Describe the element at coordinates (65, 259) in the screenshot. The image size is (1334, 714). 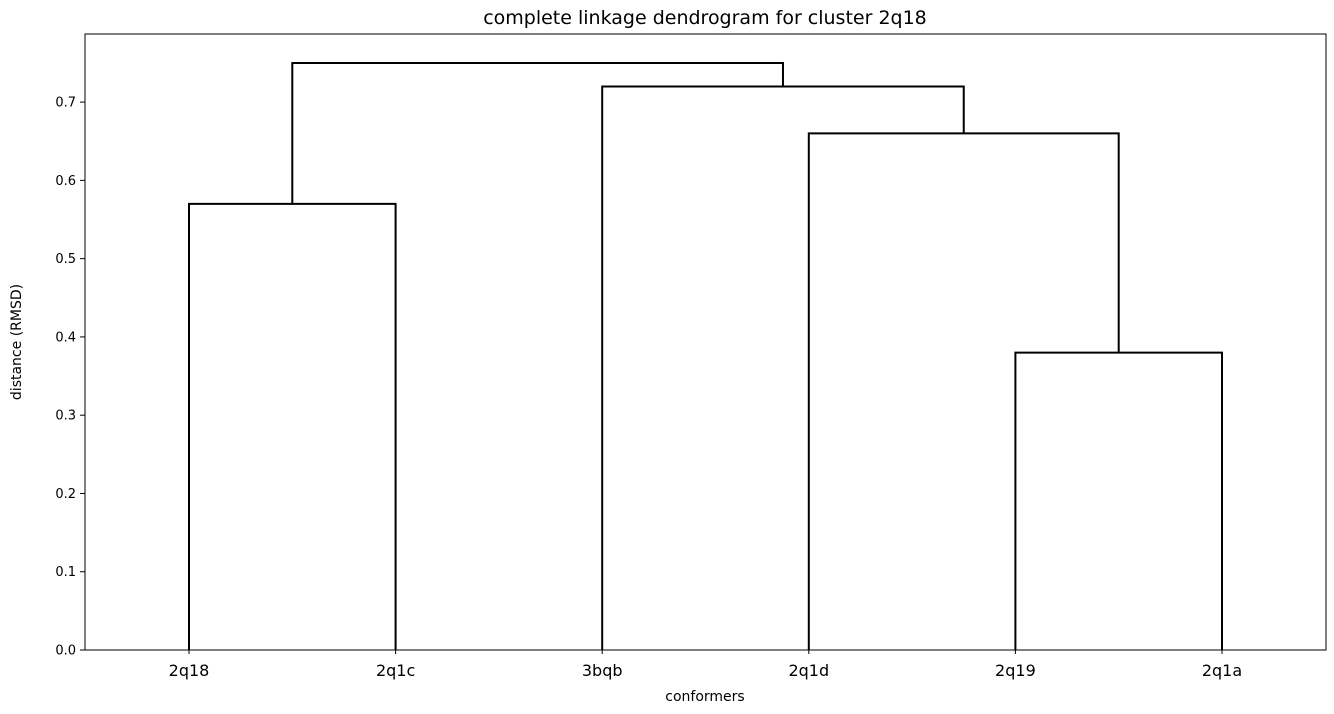
I see `y-tick-label: 0.5` at that location.